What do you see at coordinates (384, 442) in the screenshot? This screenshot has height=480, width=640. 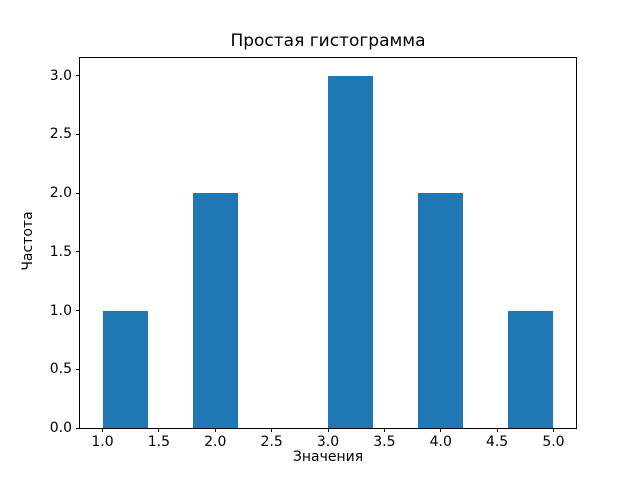 I see `x-tick-label: 3.5` at bounding box center [384, 442].